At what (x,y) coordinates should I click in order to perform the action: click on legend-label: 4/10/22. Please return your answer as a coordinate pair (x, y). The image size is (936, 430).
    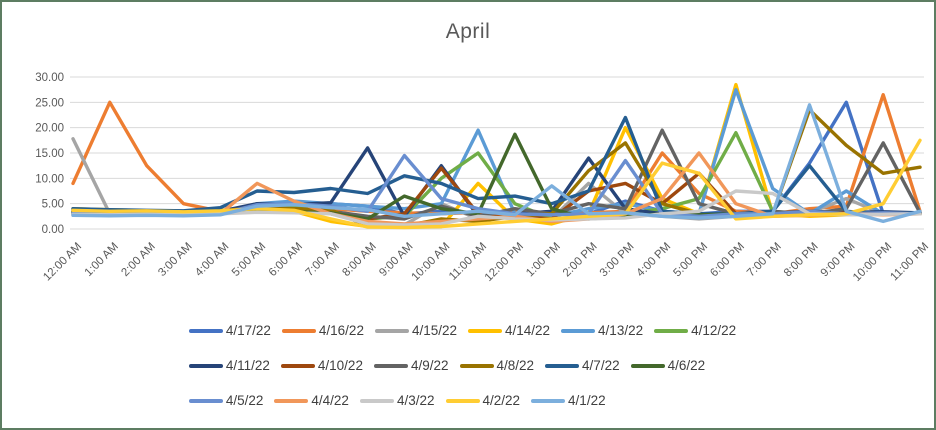
    Looking at the image, I should click on (340, 365).